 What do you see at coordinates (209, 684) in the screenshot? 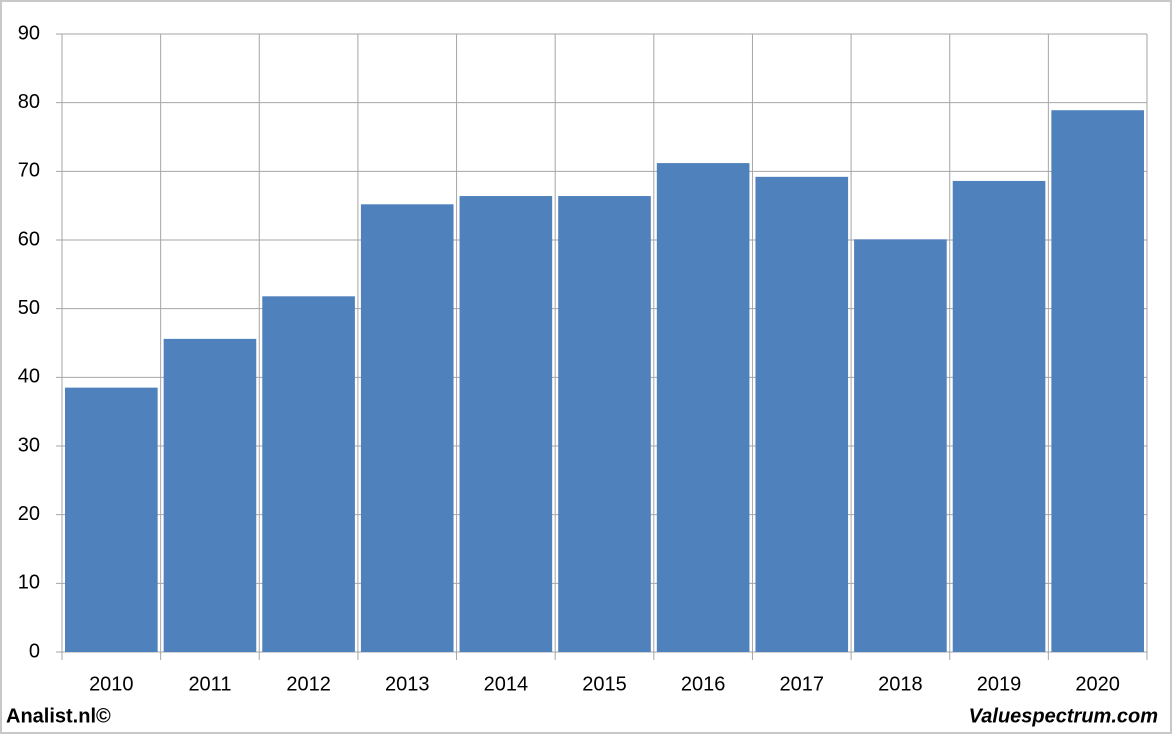
I see `x-tick-label: 2011` at bounding box center [209, 684].